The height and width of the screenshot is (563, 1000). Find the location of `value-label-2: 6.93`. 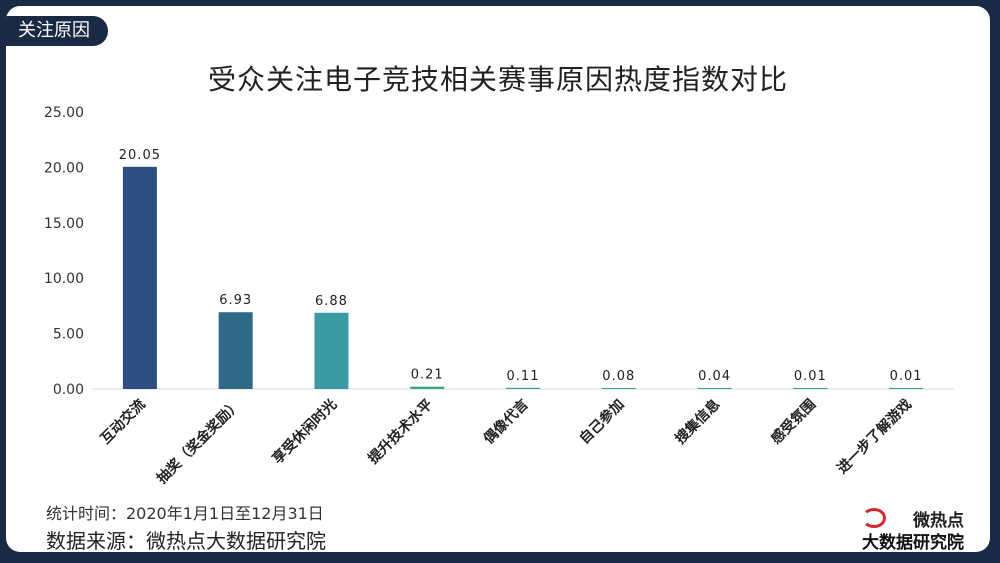

value-label-2: 6.93 is located at coordinates (235, 300).